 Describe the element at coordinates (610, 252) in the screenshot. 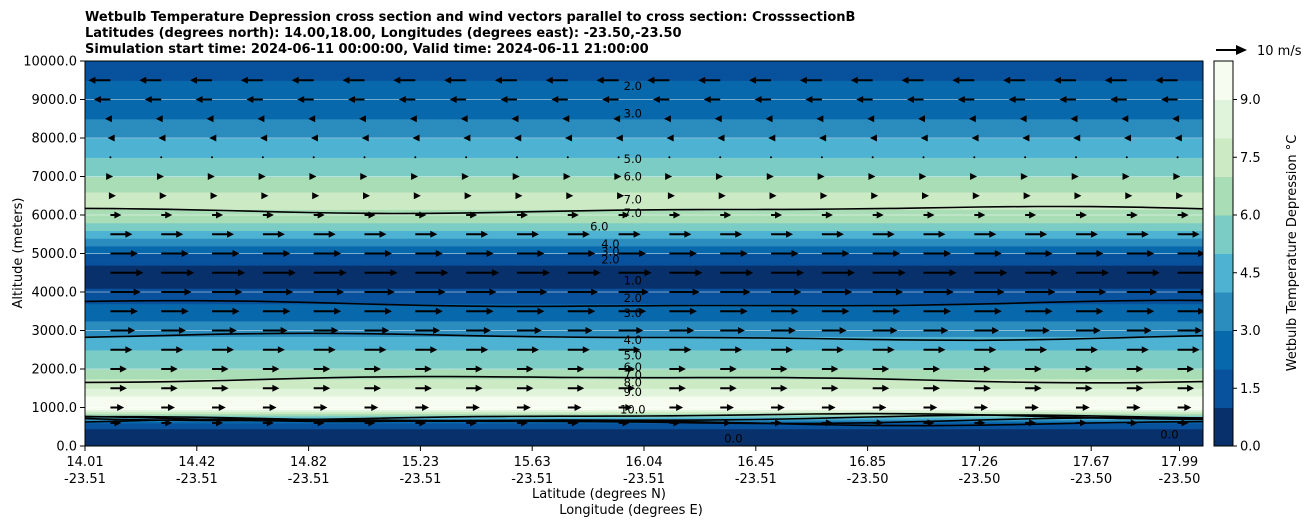

I see `contour-label: 3.0` at that location.